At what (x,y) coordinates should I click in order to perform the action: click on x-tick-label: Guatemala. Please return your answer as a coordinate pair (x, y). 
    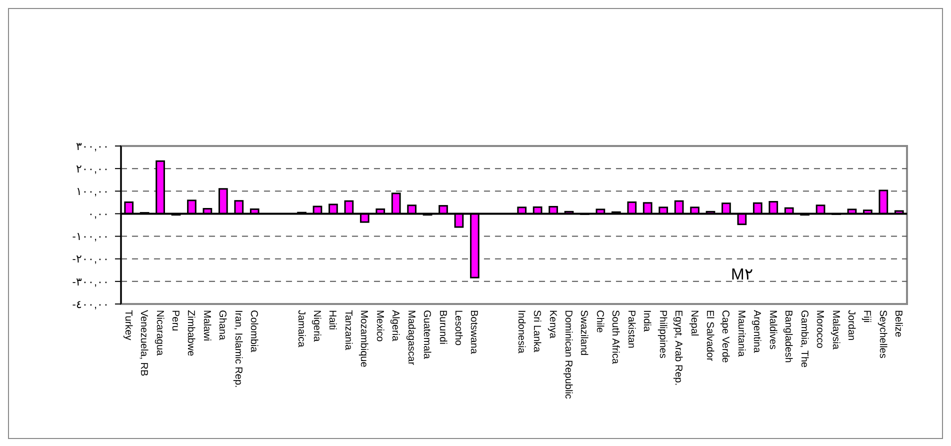
    Looking at the image, I should click on (426, 335).